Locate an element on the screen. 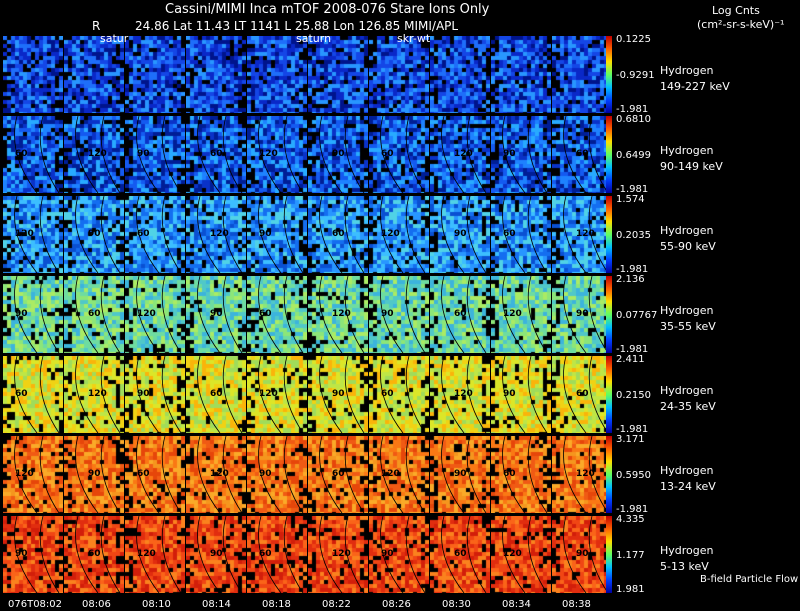 Image resolution: width=800 pixels, height=611 pixels. scale-mid: 0.07767 is located at coordinates (637, 315).